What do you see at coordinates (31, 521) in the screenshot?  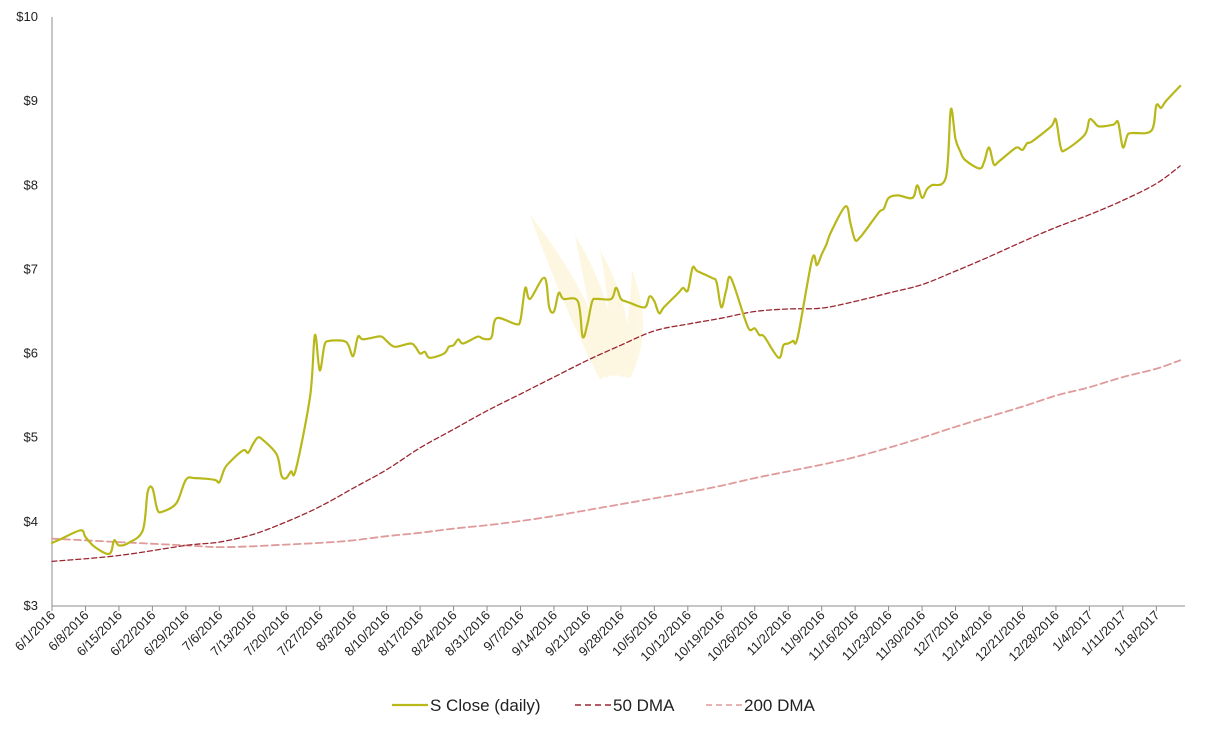 I see `y-tick-label: $4` at bounding box center [31, 521].